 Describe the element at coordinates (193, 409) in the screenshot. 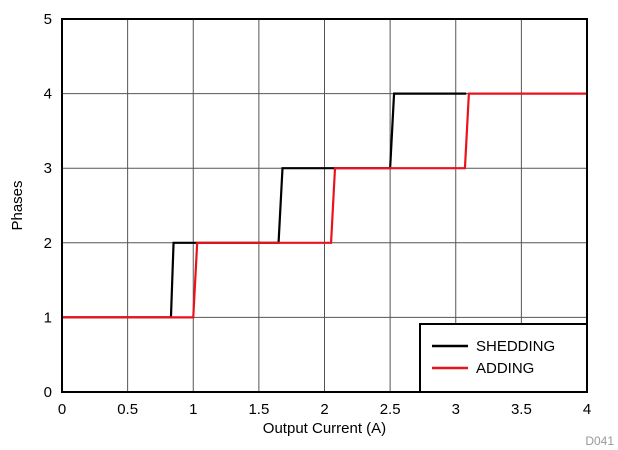

I see `x-tick-label: 1` at that location.